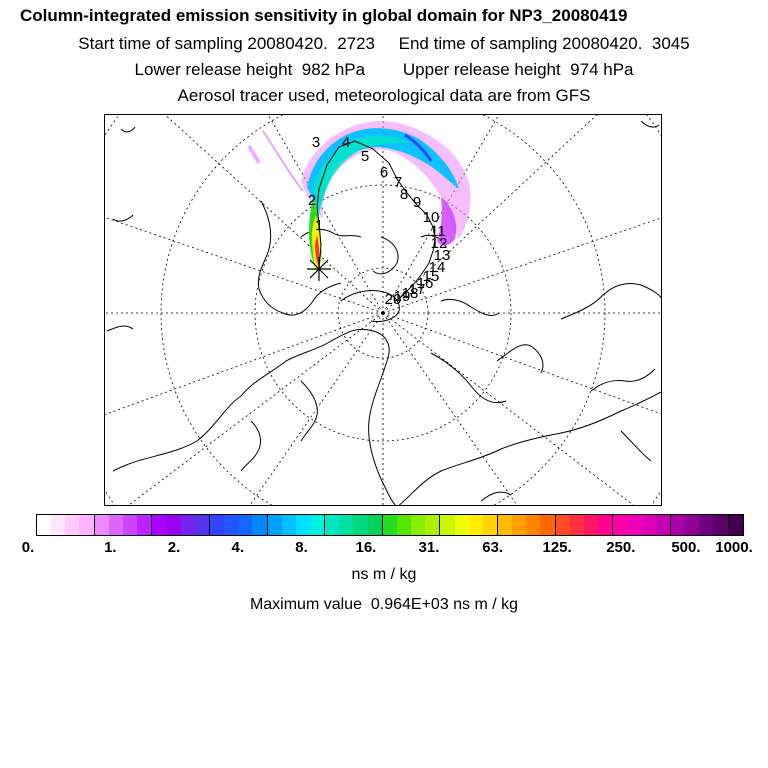 Image resolution: width=768 pixels, height=768 pixels. I want to click on colorbar-tick-label: 1., so click(110, 547).